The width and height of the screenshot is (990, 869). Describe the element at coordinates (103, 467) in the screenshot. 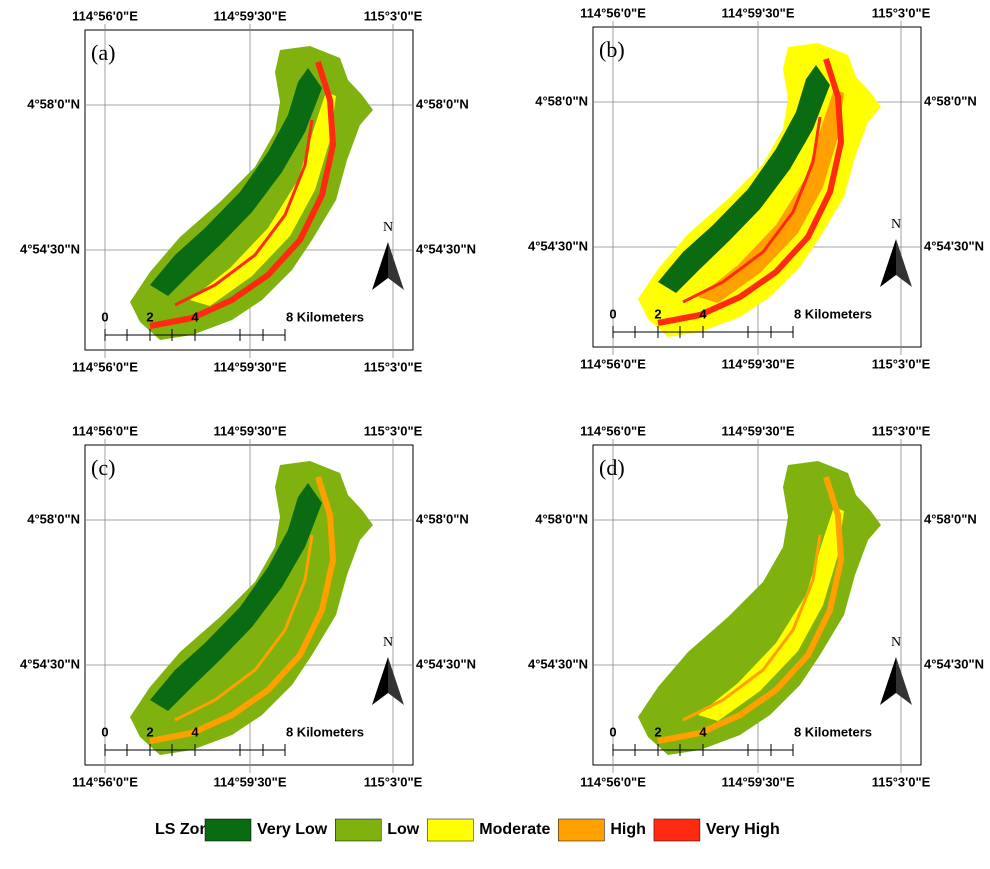

I see `panel-label: (c)` at that location.